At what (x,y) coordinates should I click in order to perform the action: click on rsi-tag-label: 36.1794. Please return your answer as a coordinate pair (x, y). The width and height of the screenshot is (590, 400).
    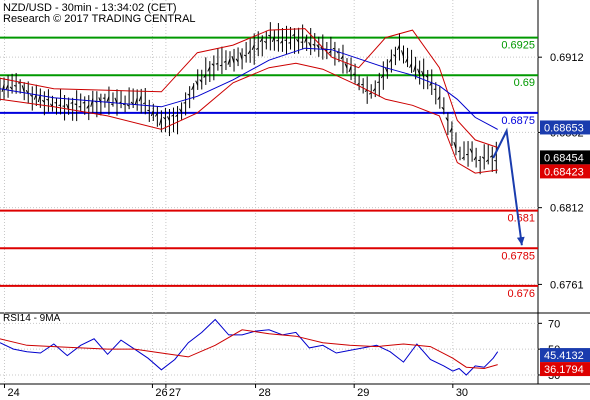
    Looking at the image, I should click on (564, 370).